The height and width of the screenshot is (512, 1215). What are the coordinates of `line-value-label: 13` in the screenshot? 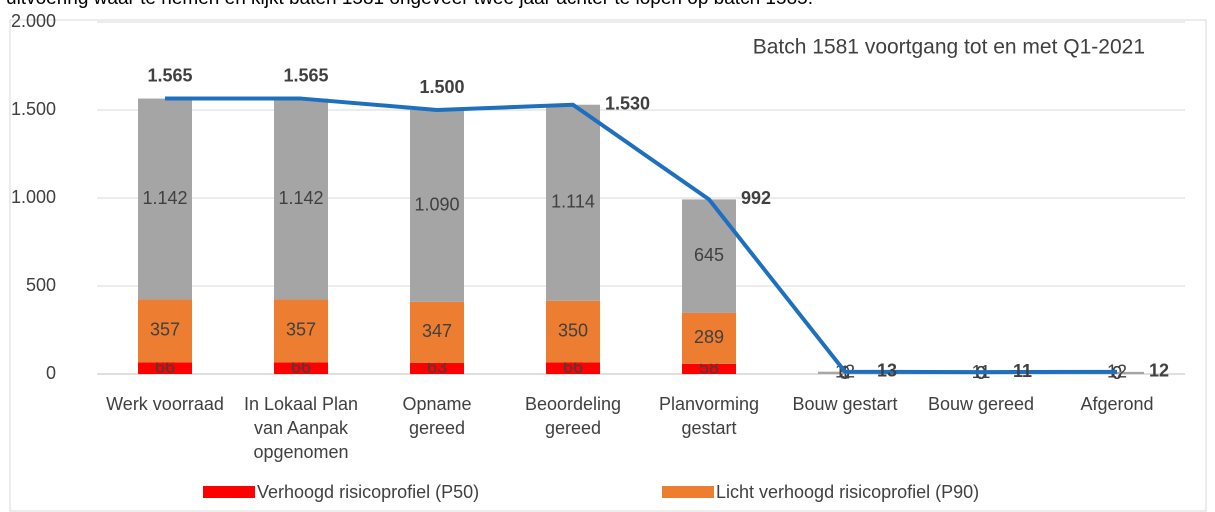 It's located at (887, 370).